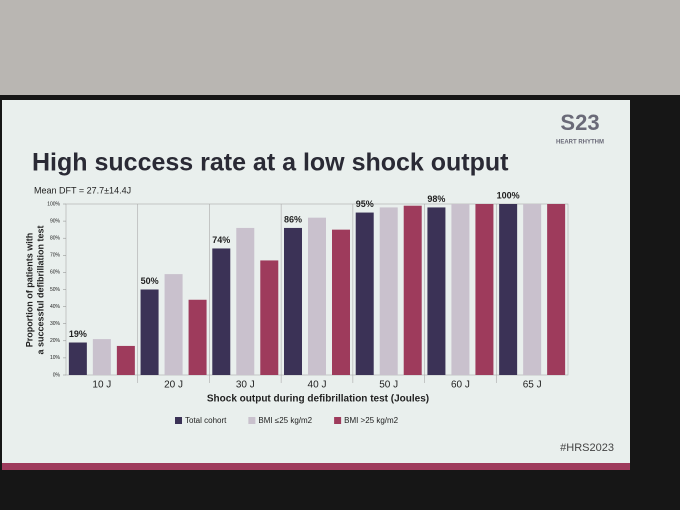 This screenshot has height=510, width=680. What do you see at coordinates (53, 204) in the screenshot?
I see `y-tick-label: 100%` at bounding box center [53, 204].